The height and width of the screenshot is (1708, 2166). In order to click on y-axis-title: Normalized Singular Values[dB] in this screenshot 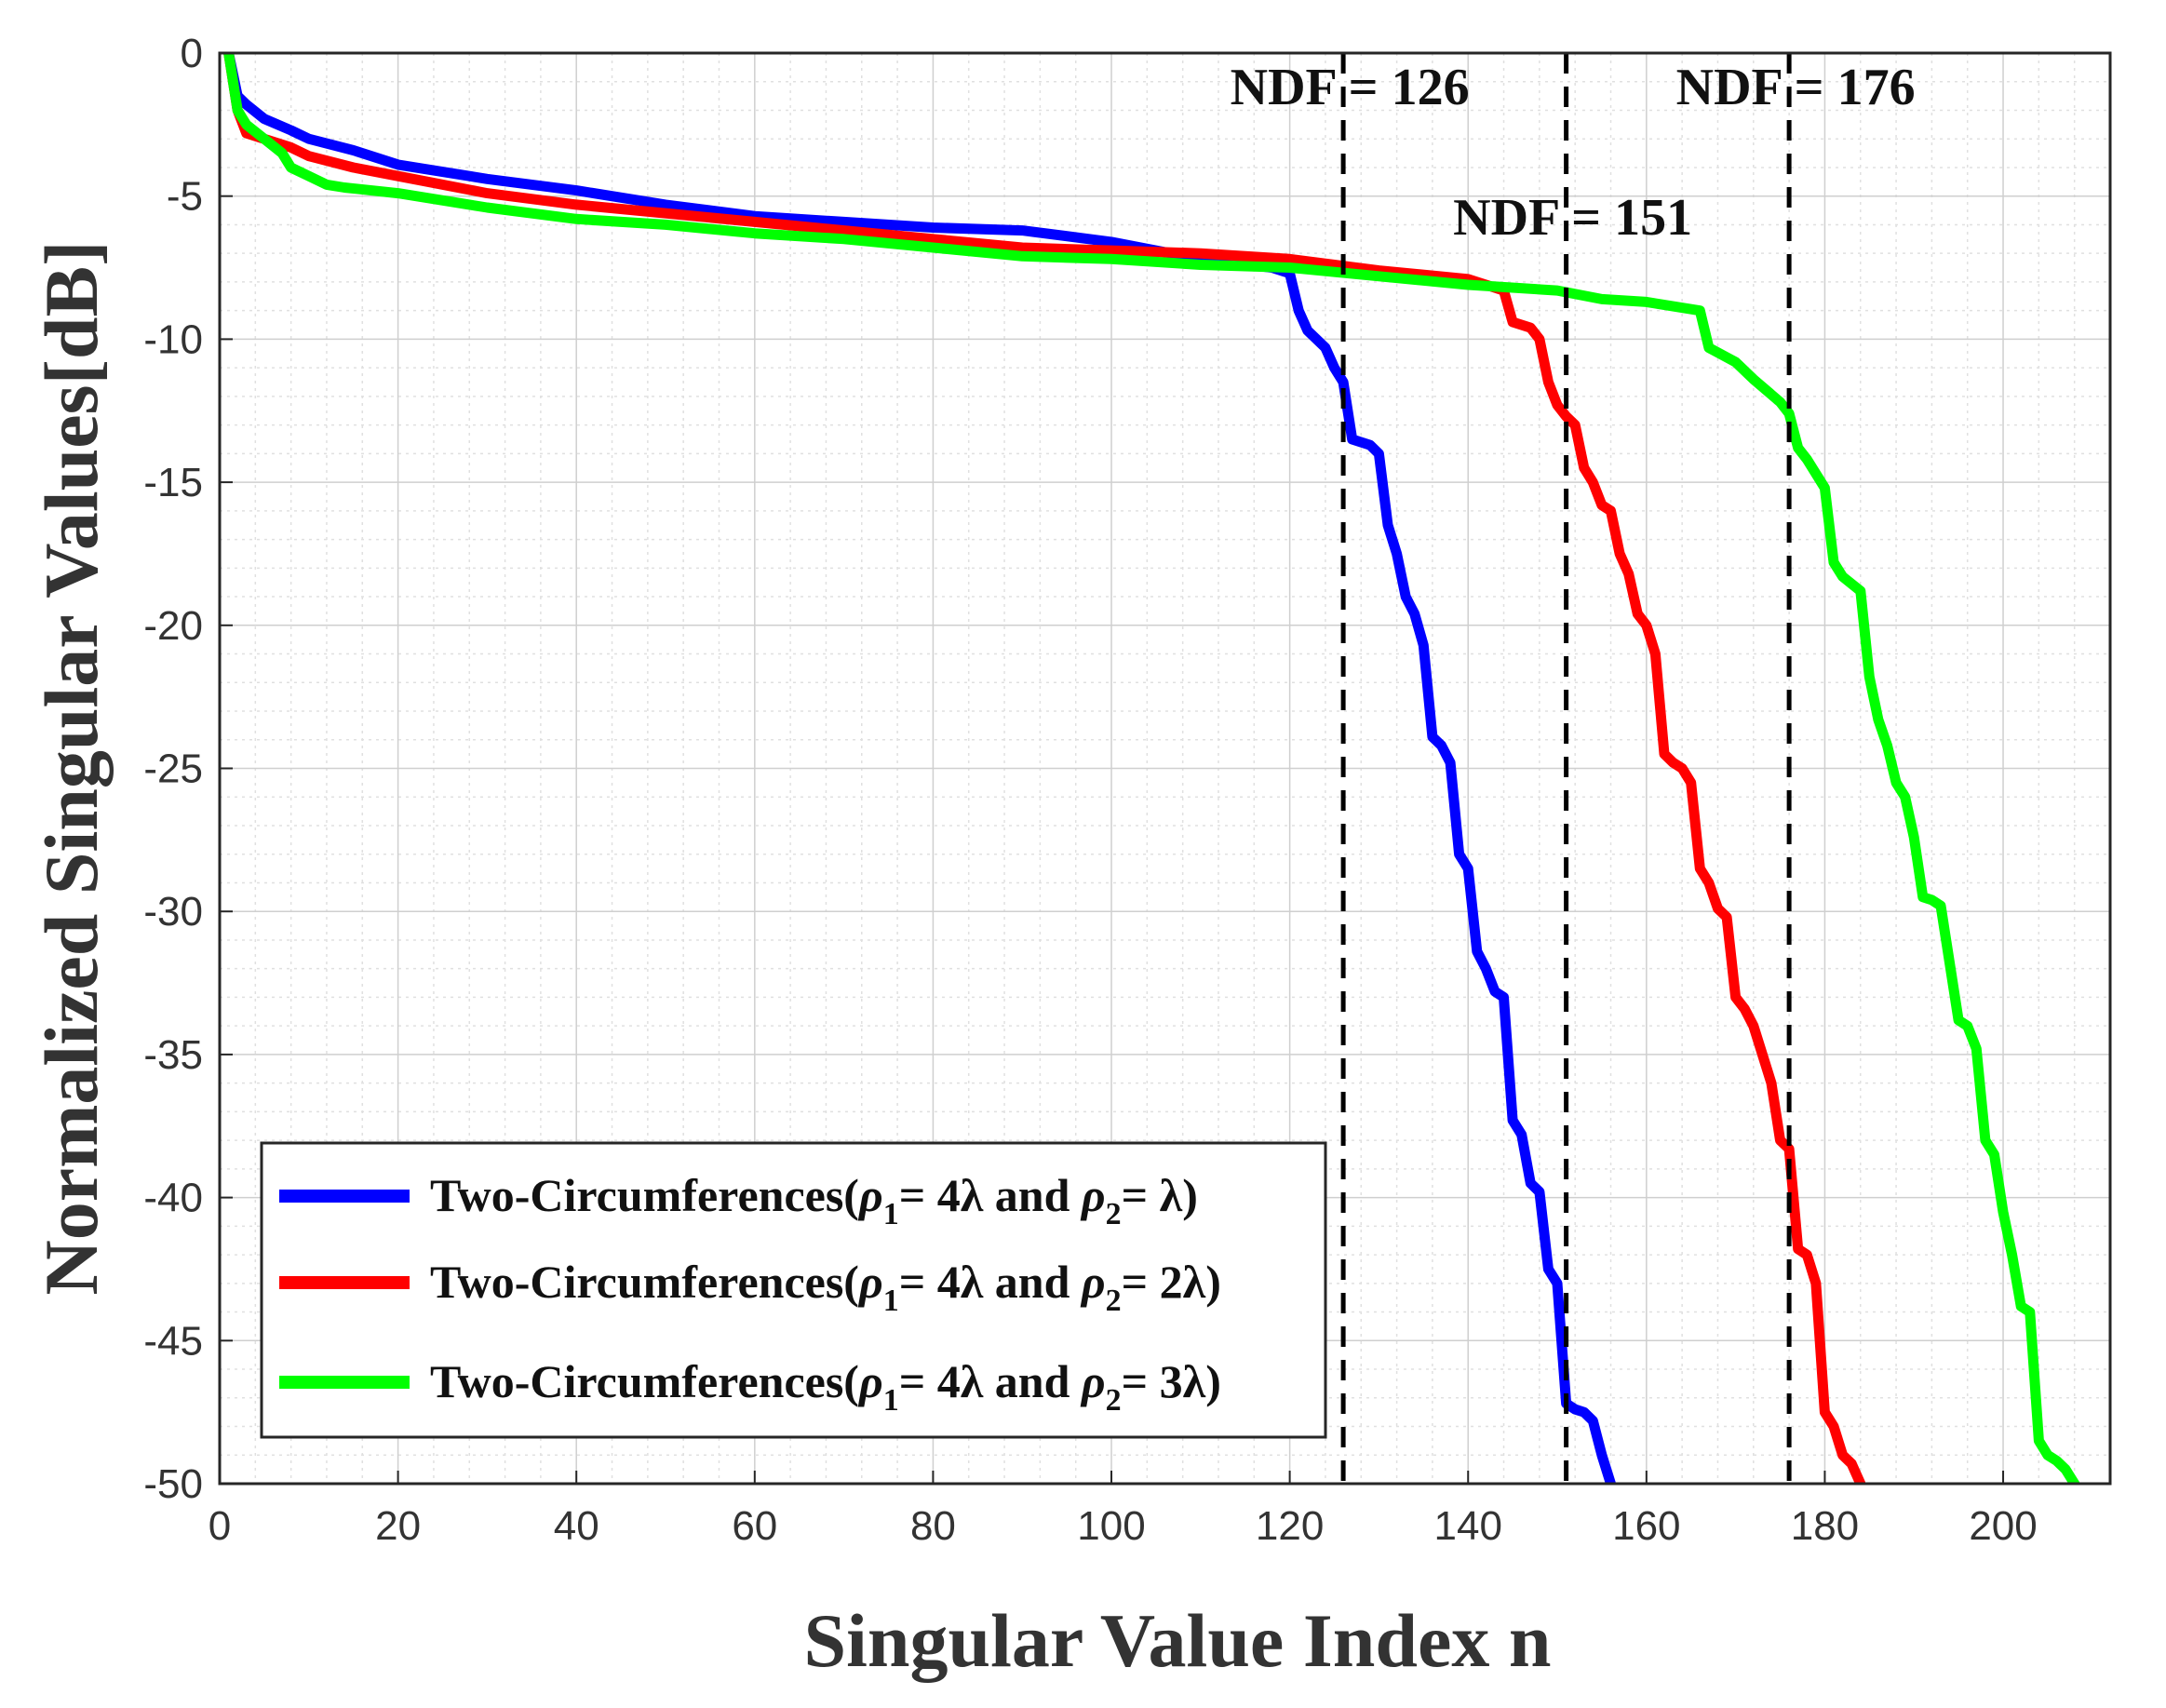, I will do `click(71, 768)`.